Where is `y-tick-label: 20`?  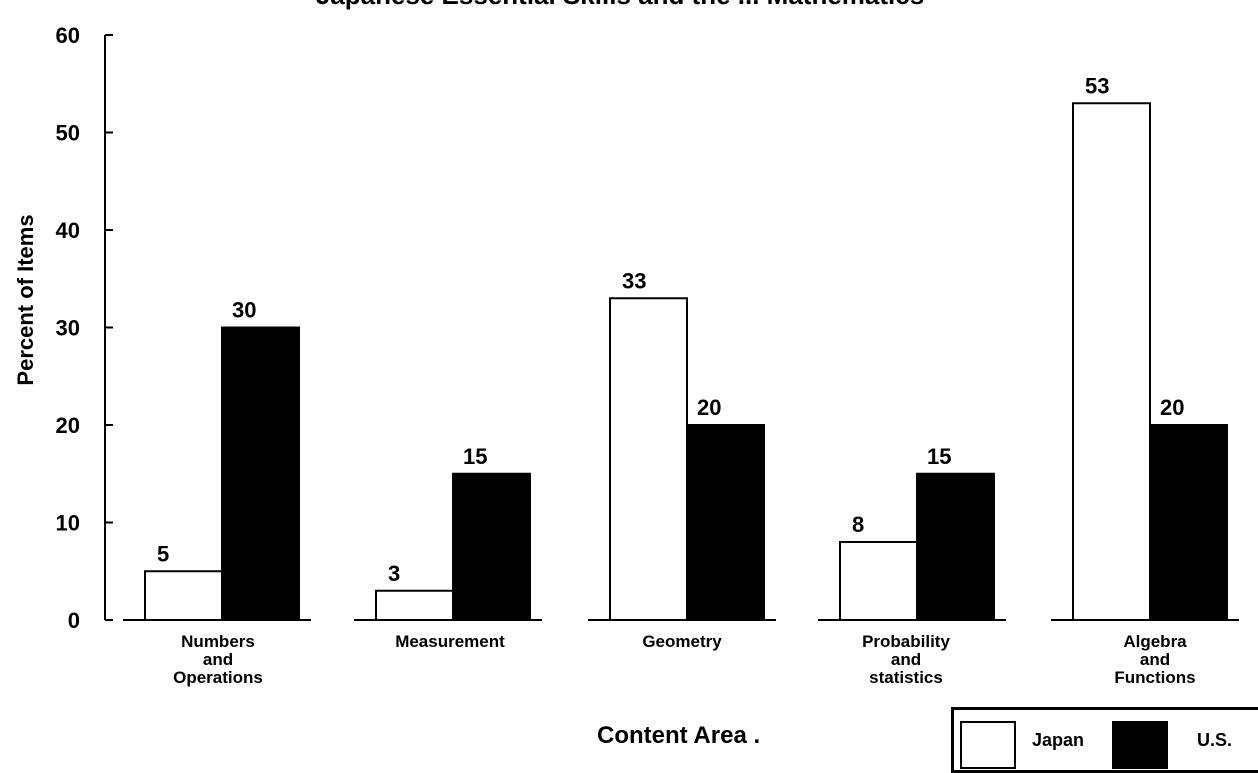 y-tick-label: 20 is located at coordinates (68, 425).